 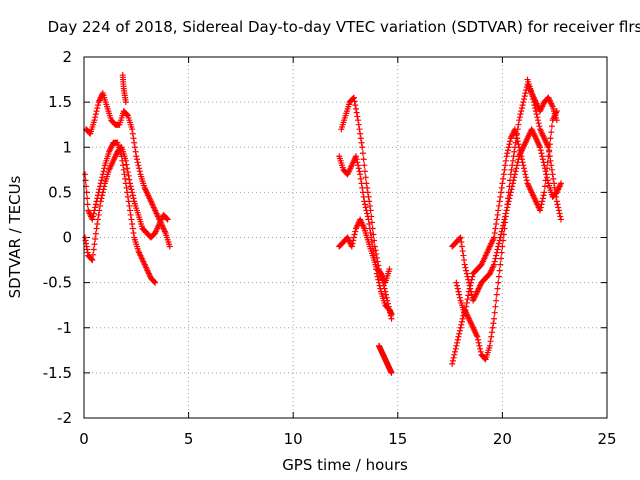 I want to click on y-tick-label: -0.5, so click(x=57, y=283).